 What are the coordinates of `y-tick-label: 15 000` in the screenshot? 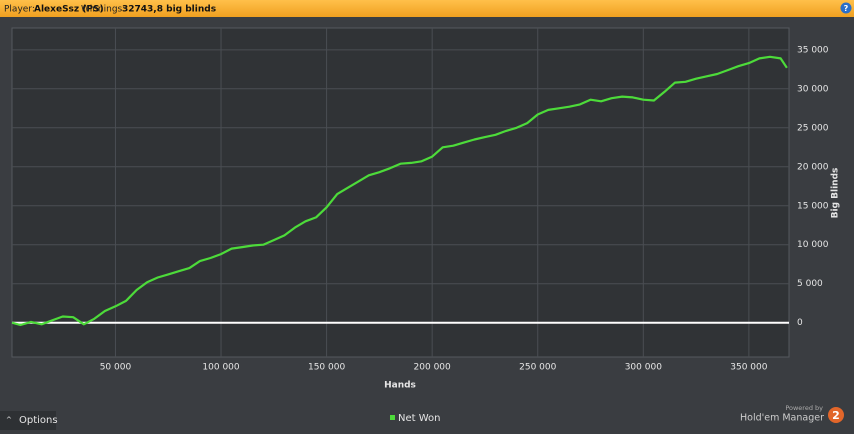 It's located at (813, 206).